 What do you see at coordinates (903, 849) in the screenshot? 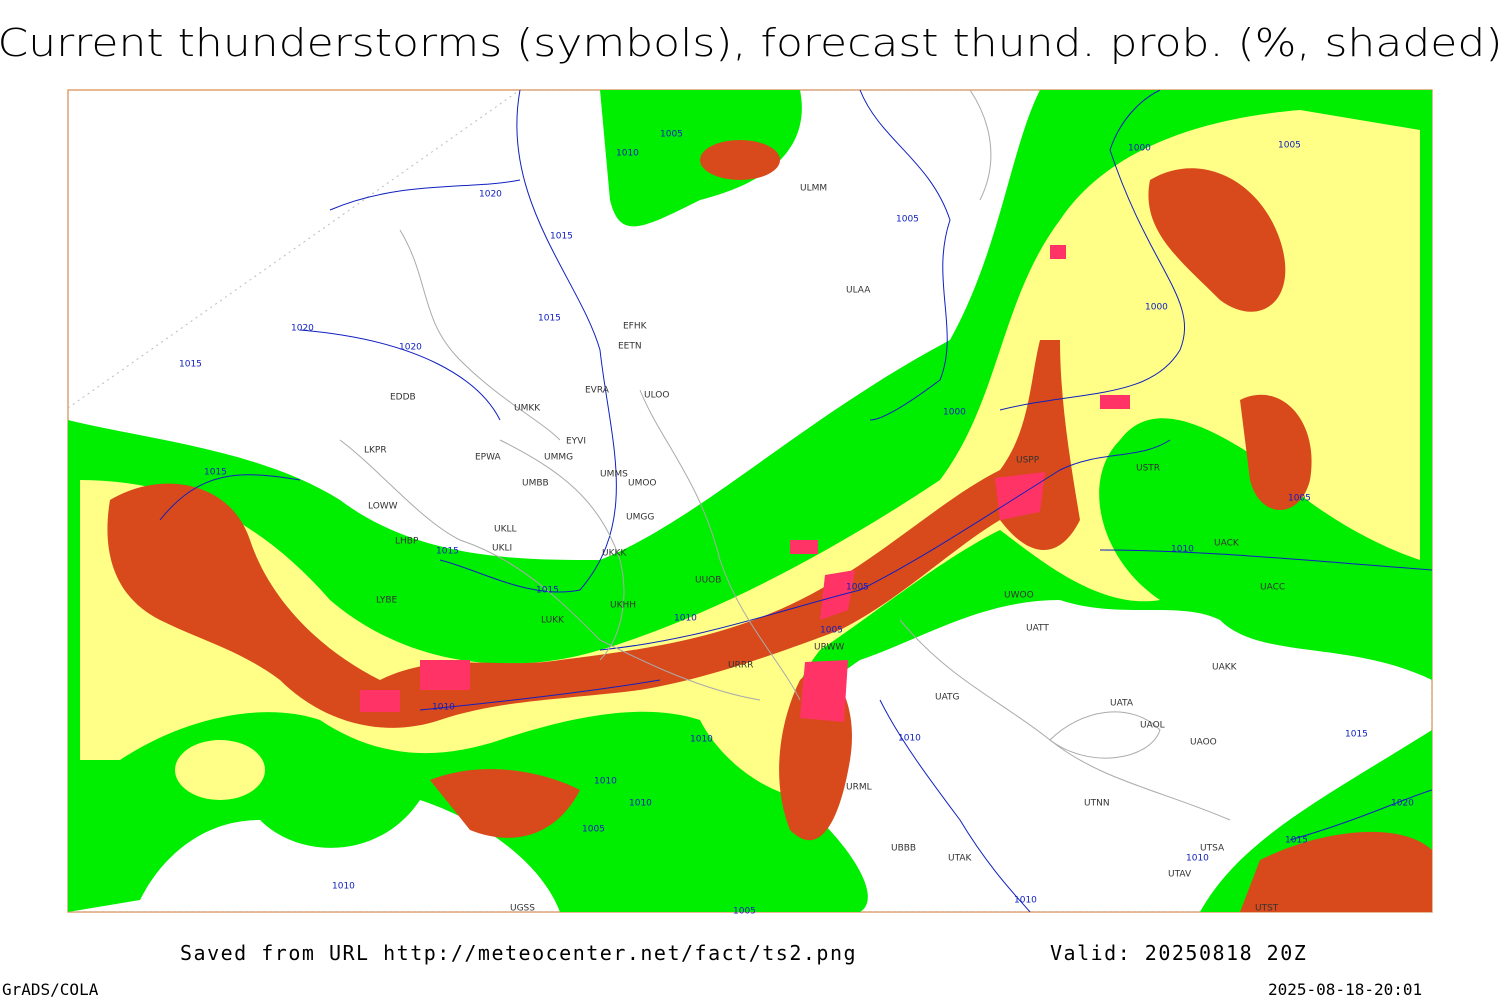
I see `station-label: UBBB` at bounding box center [903, 849].